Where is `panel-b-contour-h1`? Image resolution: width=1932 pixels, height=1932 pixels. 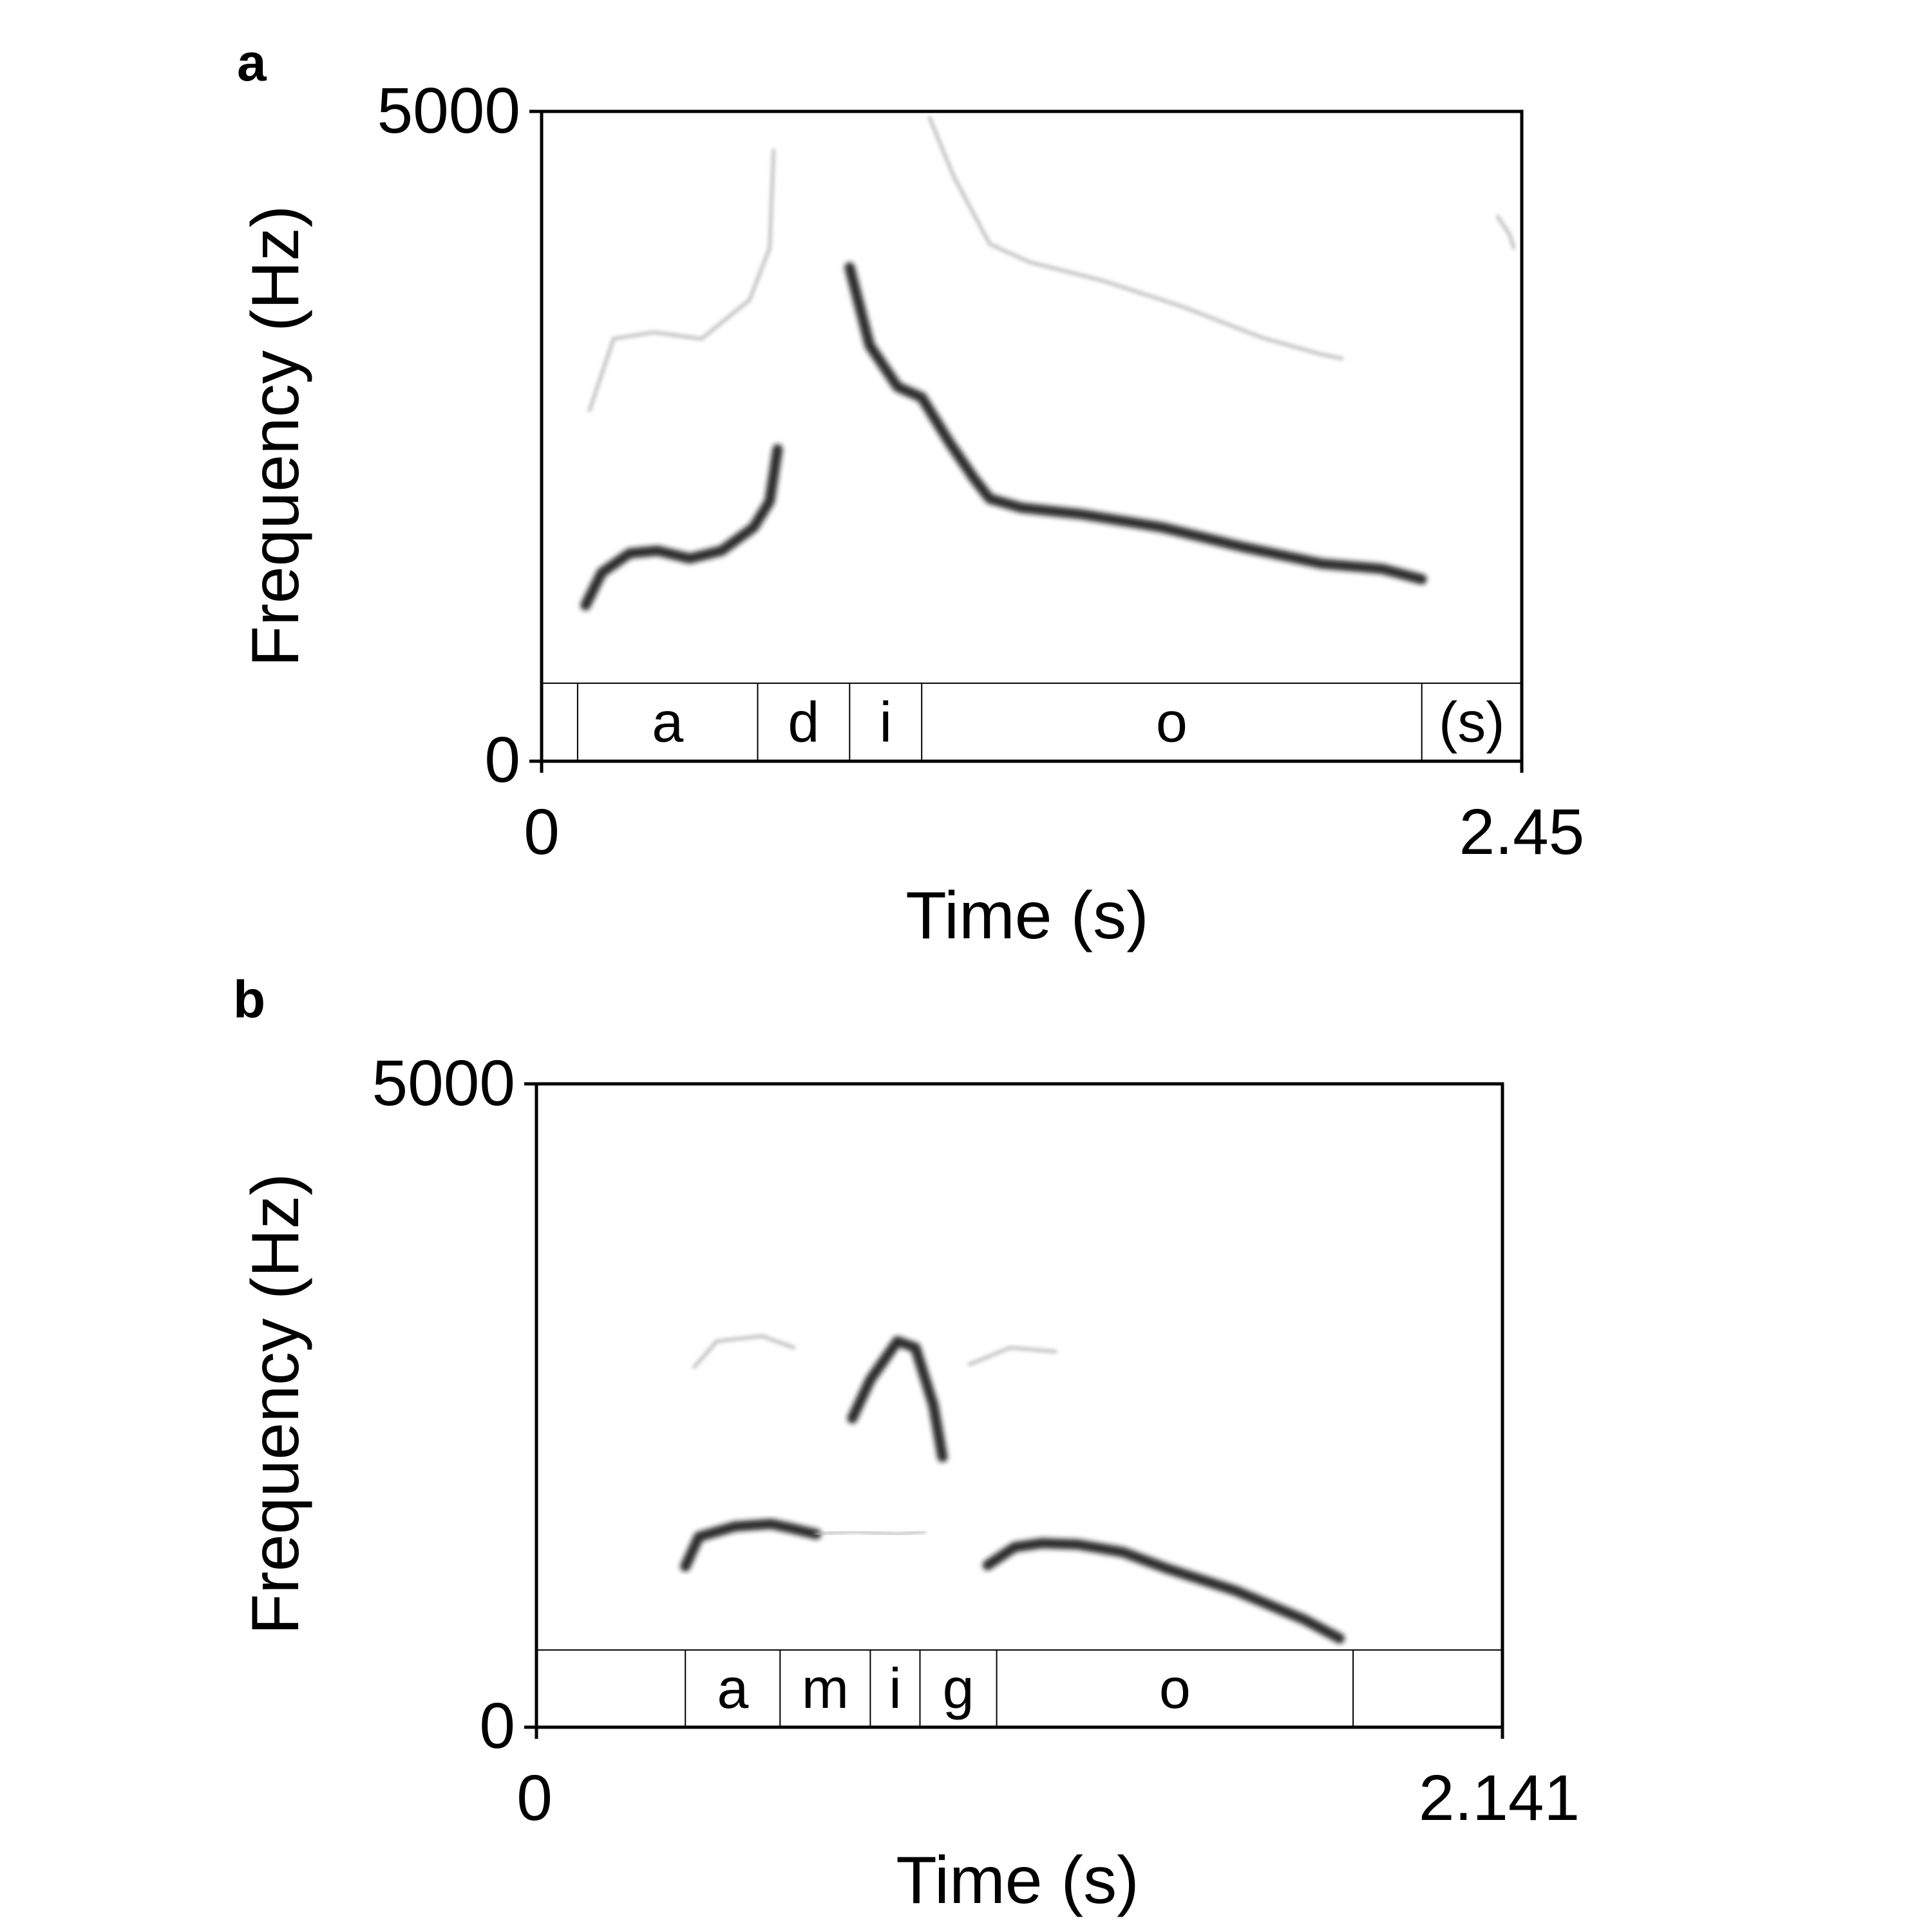
panel-b-contour-h1 is located at coordinates (744, 1351).